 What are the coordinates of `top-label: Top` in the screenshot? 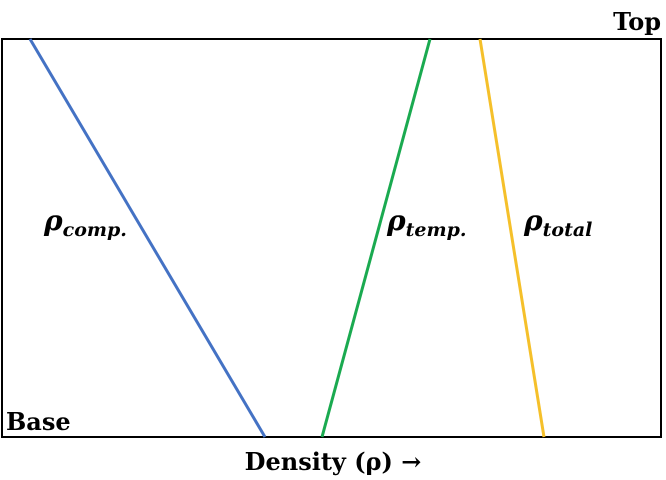 It's located at (637, 21).